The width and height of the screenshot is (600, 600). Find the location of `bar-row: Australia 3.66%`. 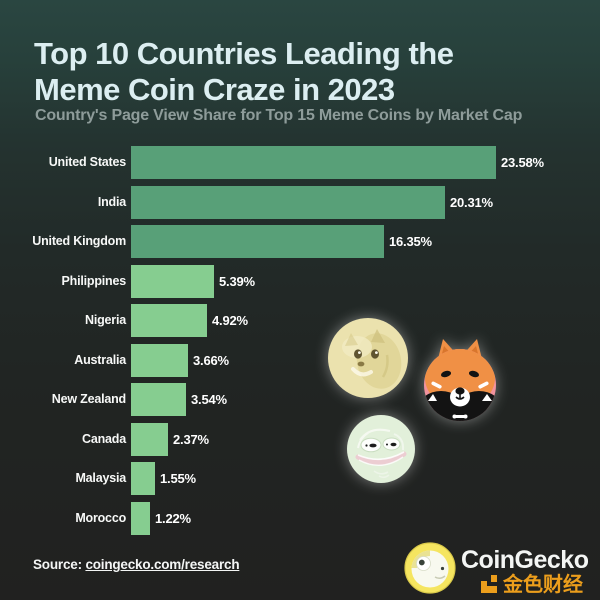

bar-row: Australia 3.66% is located at coordinates (300, 360).